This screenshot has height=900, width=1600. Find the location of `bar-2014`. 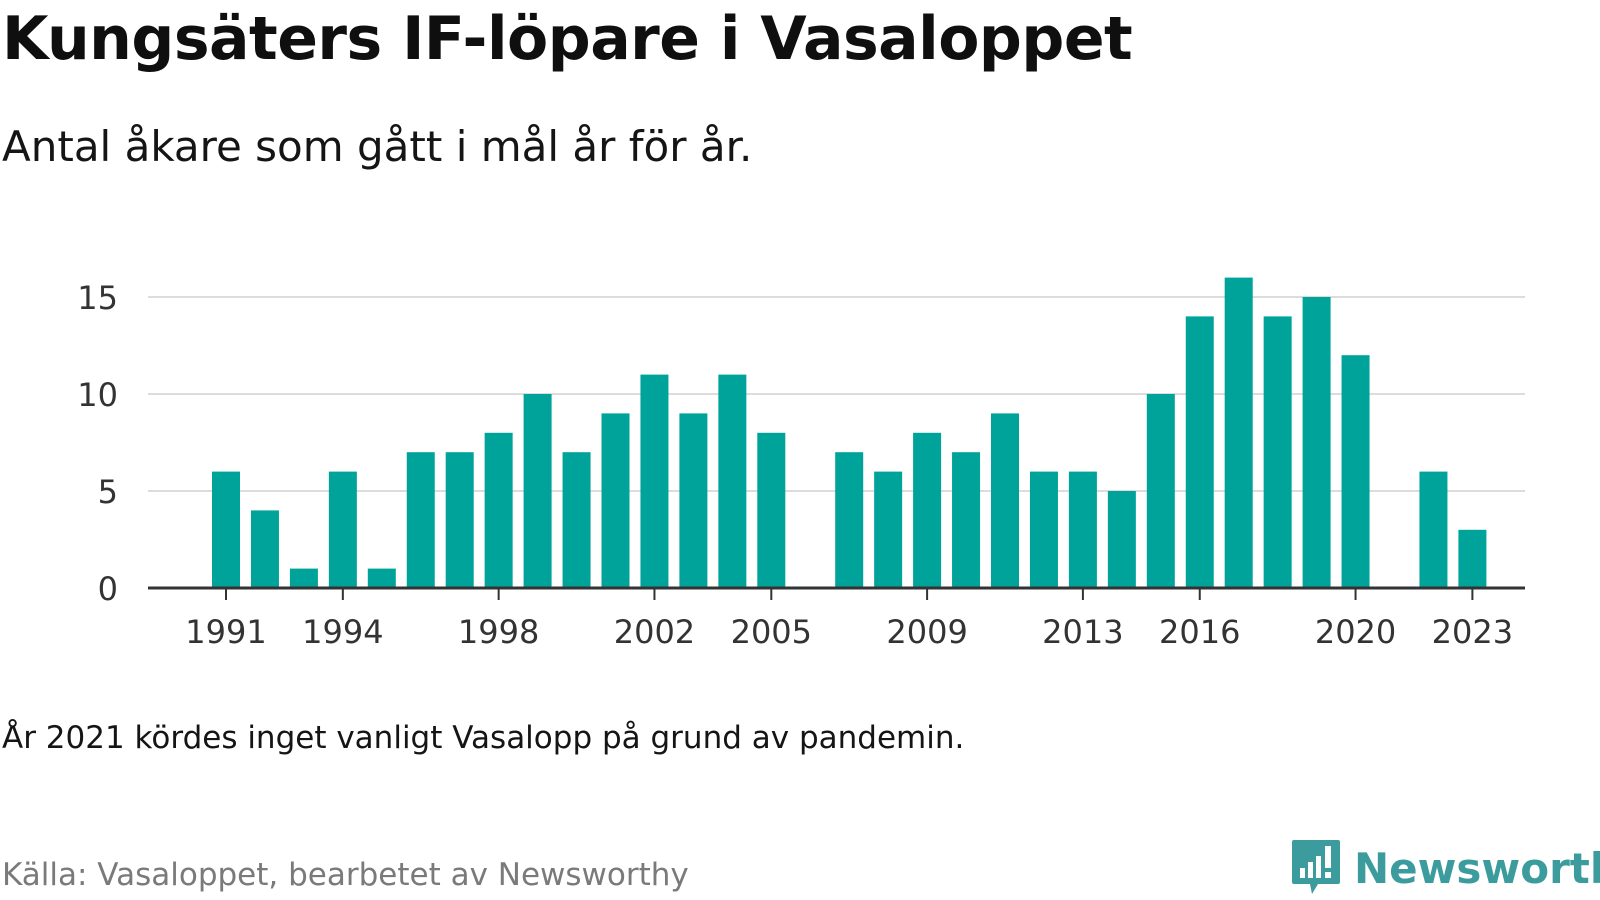

bar-2014 is located at coordinates (1121, 539).